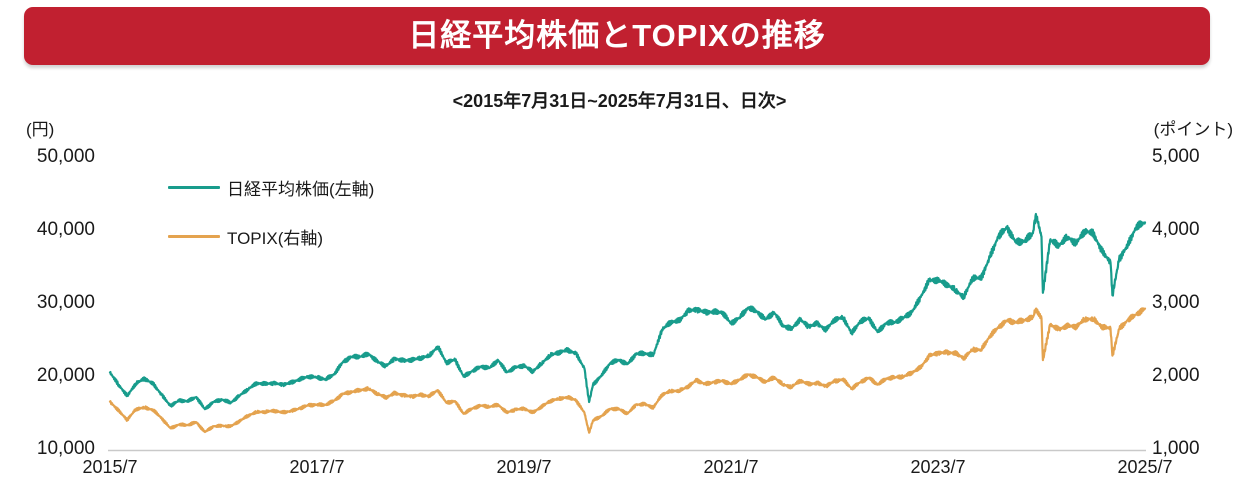 This screenshot has width=1239, height=501. Describe the element at coordinates (731, 467) in the screenshot. I see `x-axis-tick-2021-7: 2021/7` at that location.